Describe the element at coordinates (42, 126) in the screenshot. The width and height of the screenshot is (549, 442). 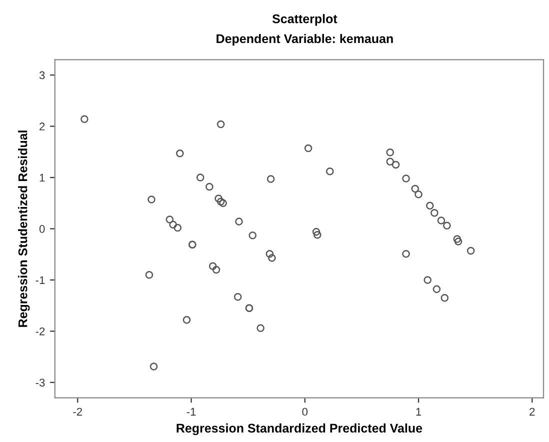
I see `y-tick-label: 2` at that location.